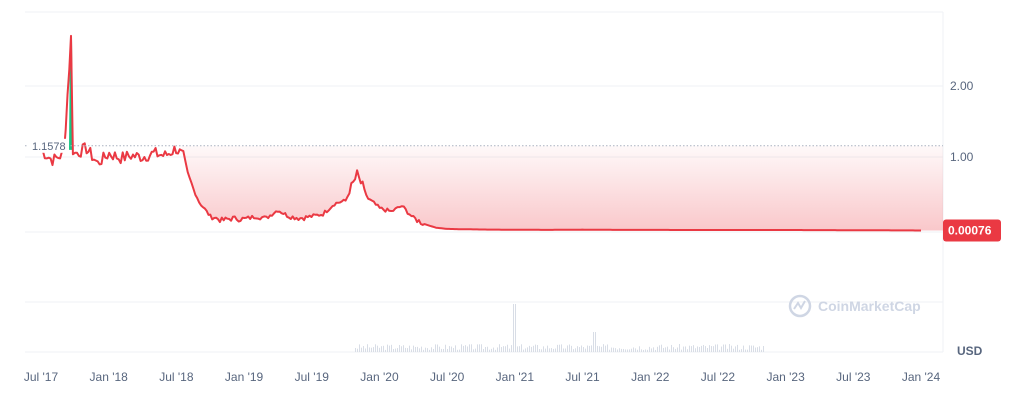 This screenshot has height=401, width=1028. What do you see at coordinates (962, 86) in the screenshot?
I see `y-tick-label: 2.00` at bounding box center [962, 86].